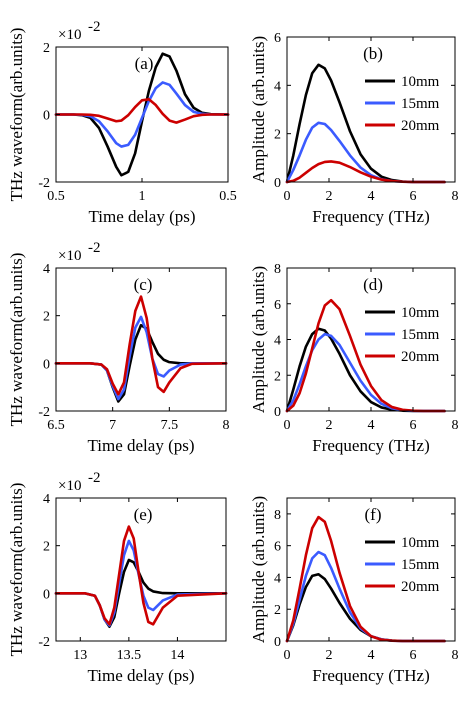  Describe the element at coordinates (373, 53) in the screenshot. I see `panel-letter: (b)` at that location.